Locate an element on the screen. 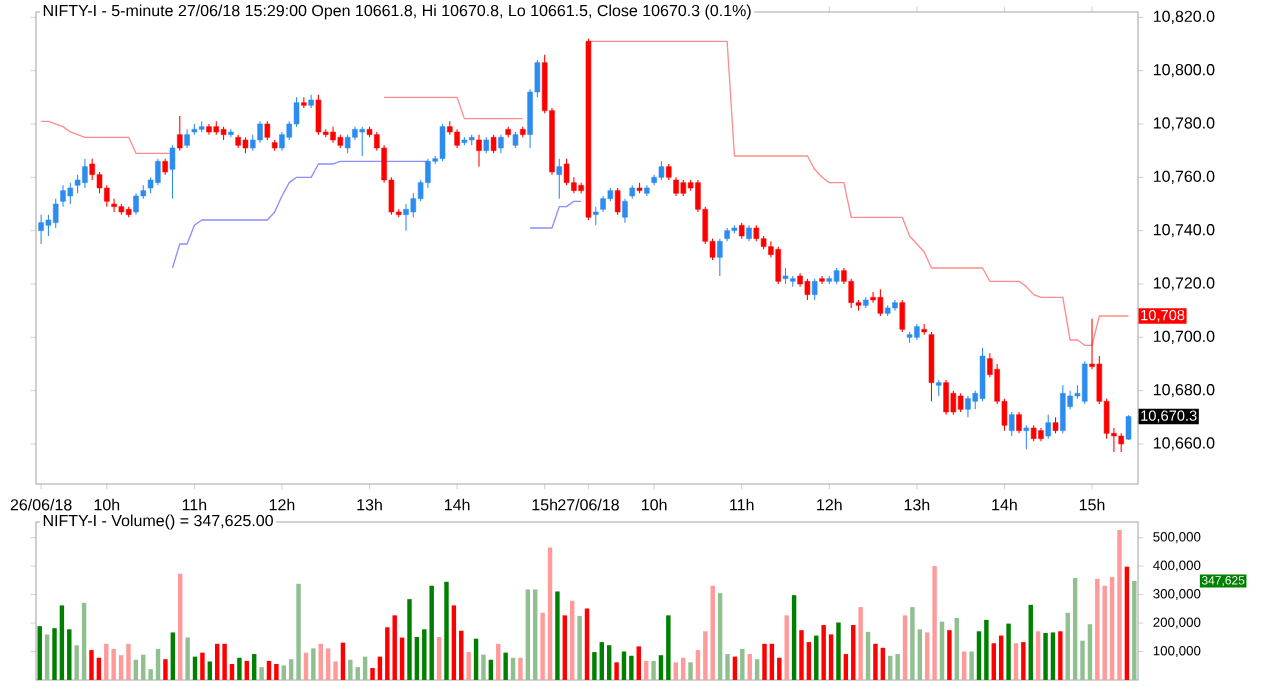  x-tick-label: 15h is located at coordinates (544, 504).